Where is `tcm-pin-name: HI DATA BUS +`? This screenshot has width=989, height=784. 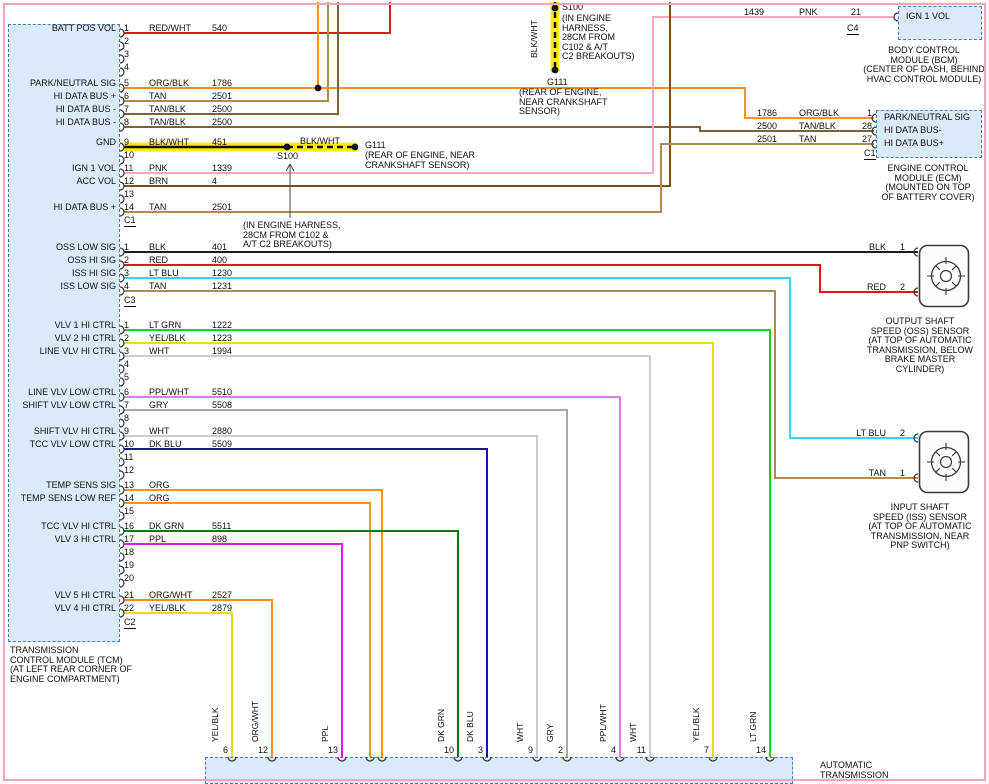 tcm-pin-name: HI DATA BUS + is located at coordinates (84, 96).